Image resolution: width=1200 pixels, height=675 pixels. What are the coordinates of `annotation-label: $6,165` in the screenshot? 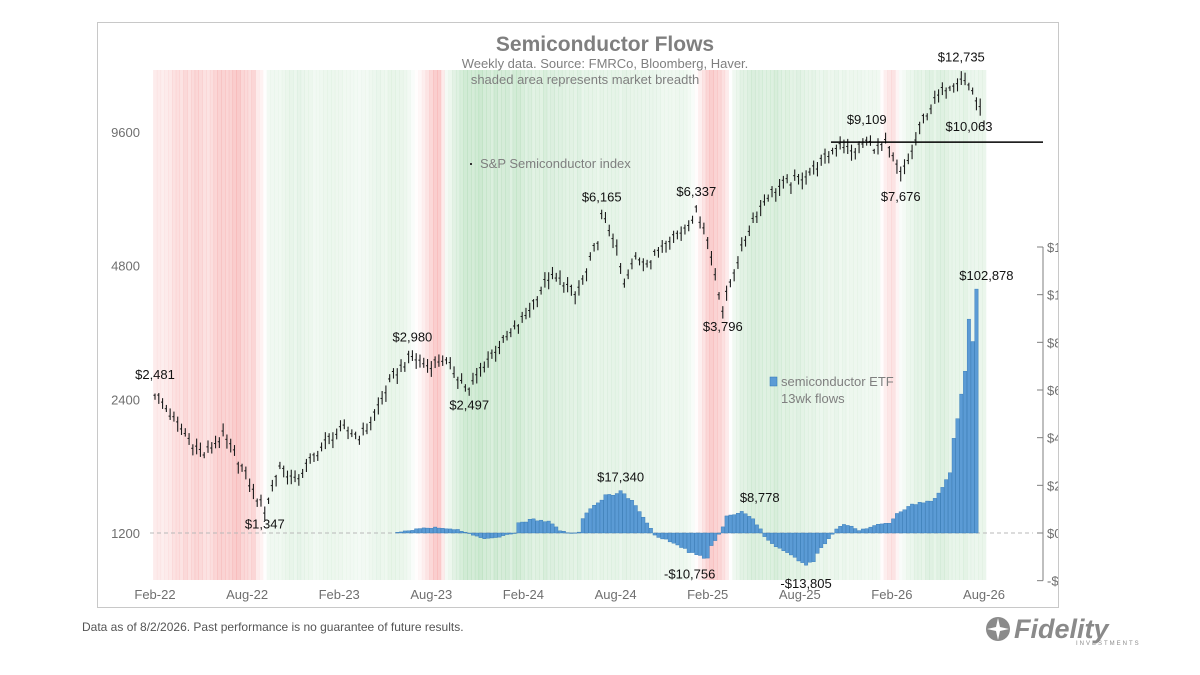 It's located at (602, 196).